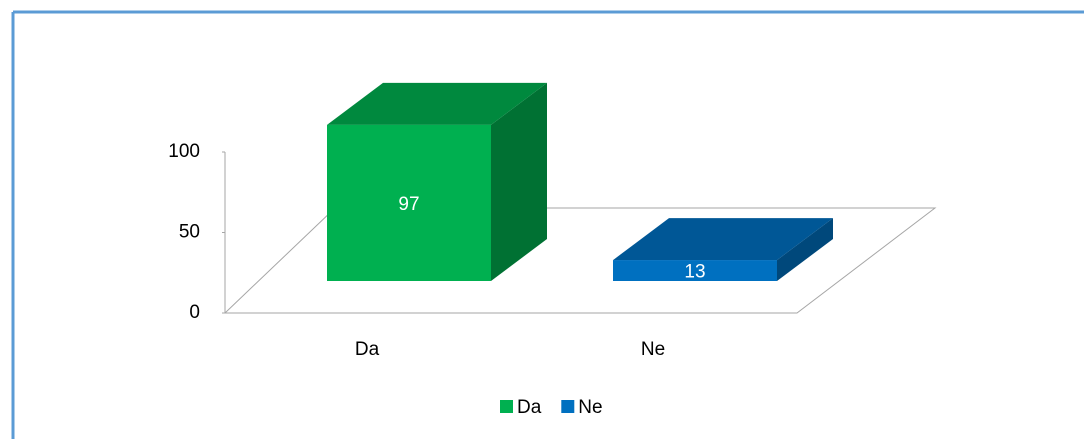 The width and height of the screenshot is (1084, 439). What do you see at coordinates (653, 349) in the screenshot?
I see `x-tick-label: Ne` at bounding box center [653, 349].